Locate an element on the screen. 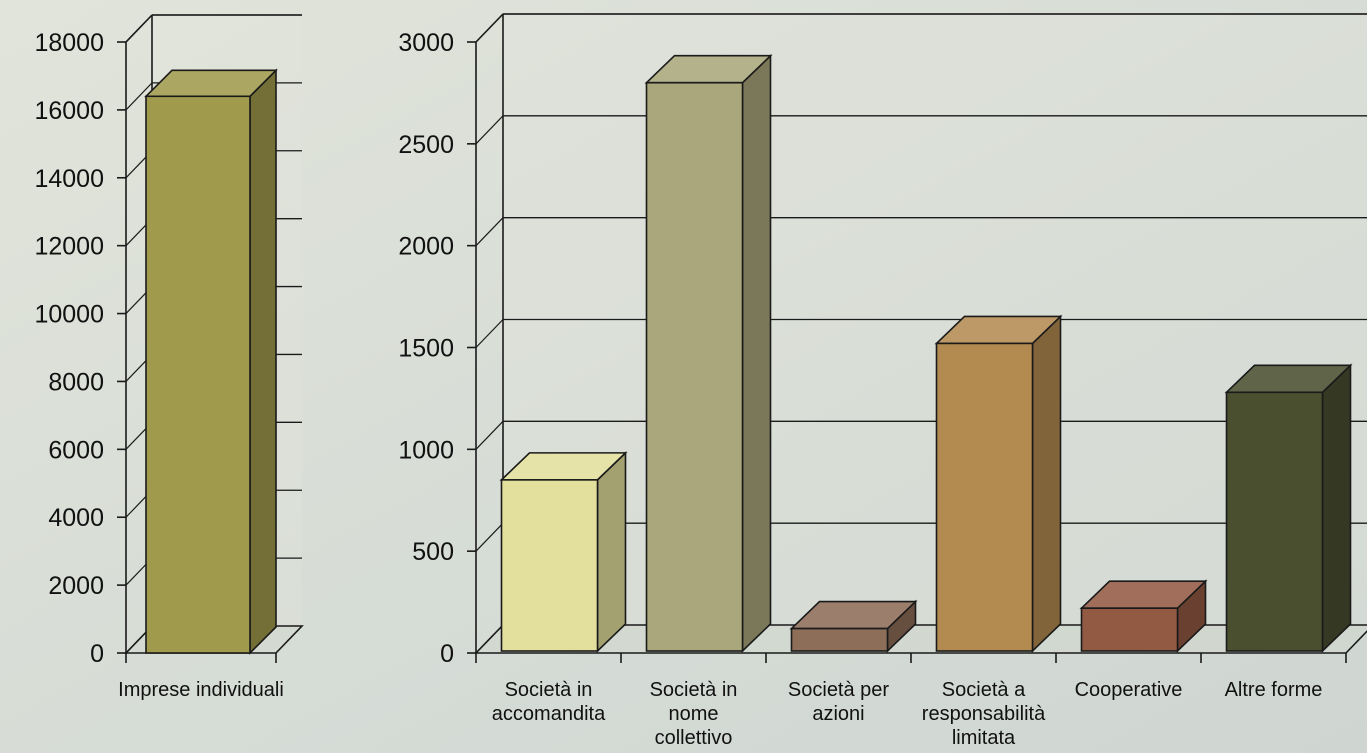 The image size is (1367, 753). y-tick-label: 10000 is located at coordinates (69, 315).